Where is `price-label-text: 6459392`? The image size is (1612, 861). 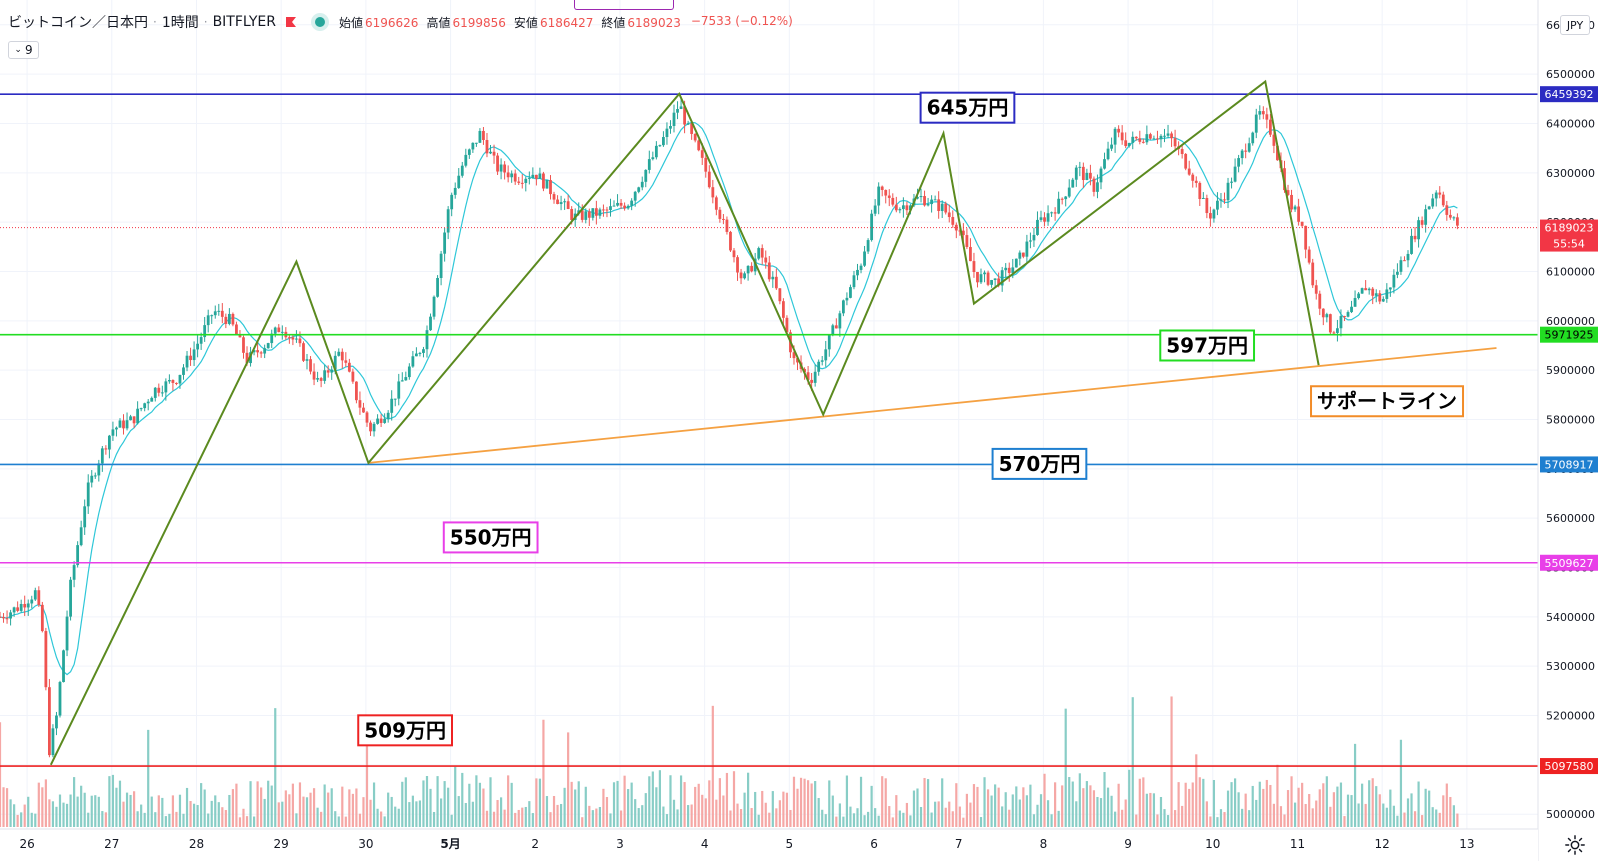 price-label-text: 6459392 is located at coordinates (1569, 94).